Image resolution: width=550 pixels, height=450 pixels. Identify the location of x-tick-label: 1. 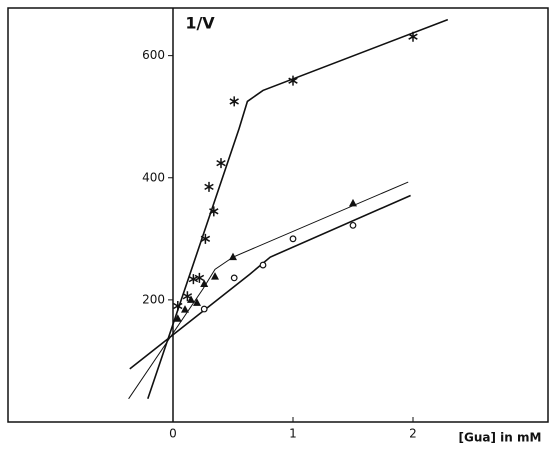
(293, 434).